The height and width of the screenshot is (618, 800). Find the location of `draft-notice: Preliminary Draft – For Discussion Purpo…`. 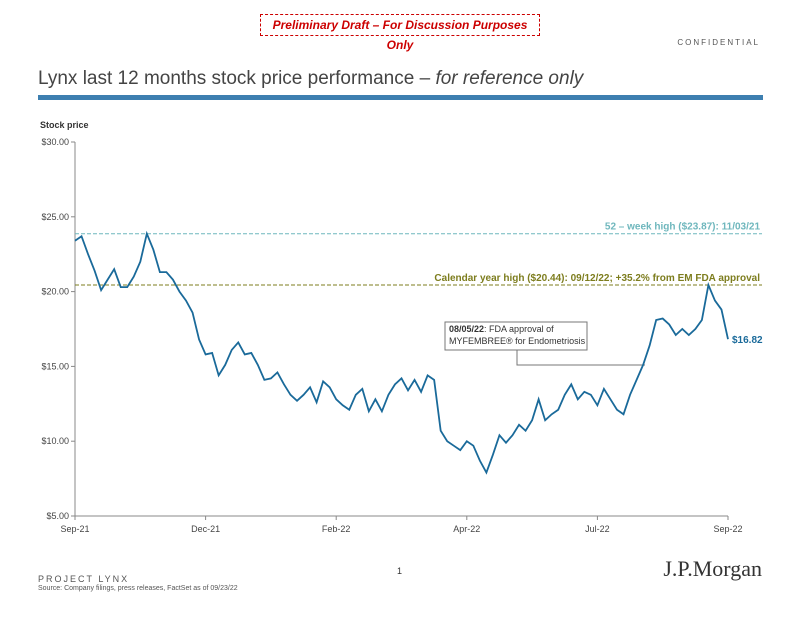

draft-notice: Preliminary Draft – For Discussion Purpo… is located at coordinates (400, 33).